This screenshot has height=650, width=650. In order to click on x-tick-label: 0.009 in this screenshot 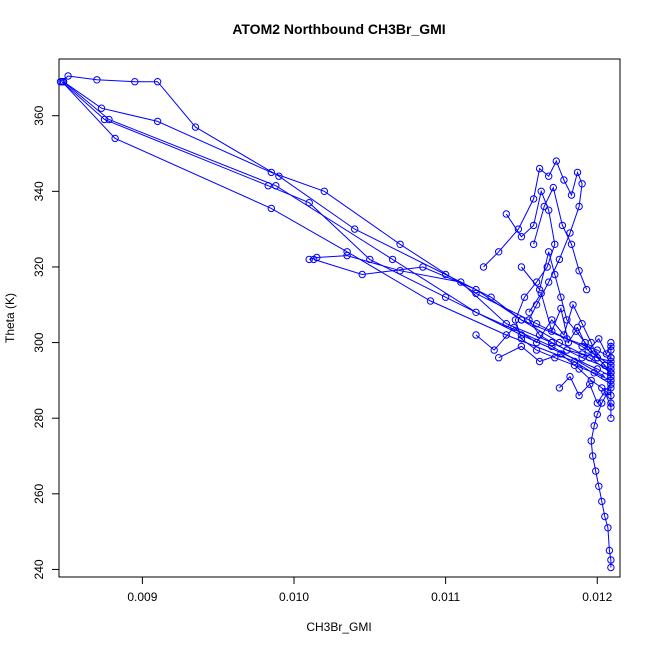, I will do `click(142, 597)`.